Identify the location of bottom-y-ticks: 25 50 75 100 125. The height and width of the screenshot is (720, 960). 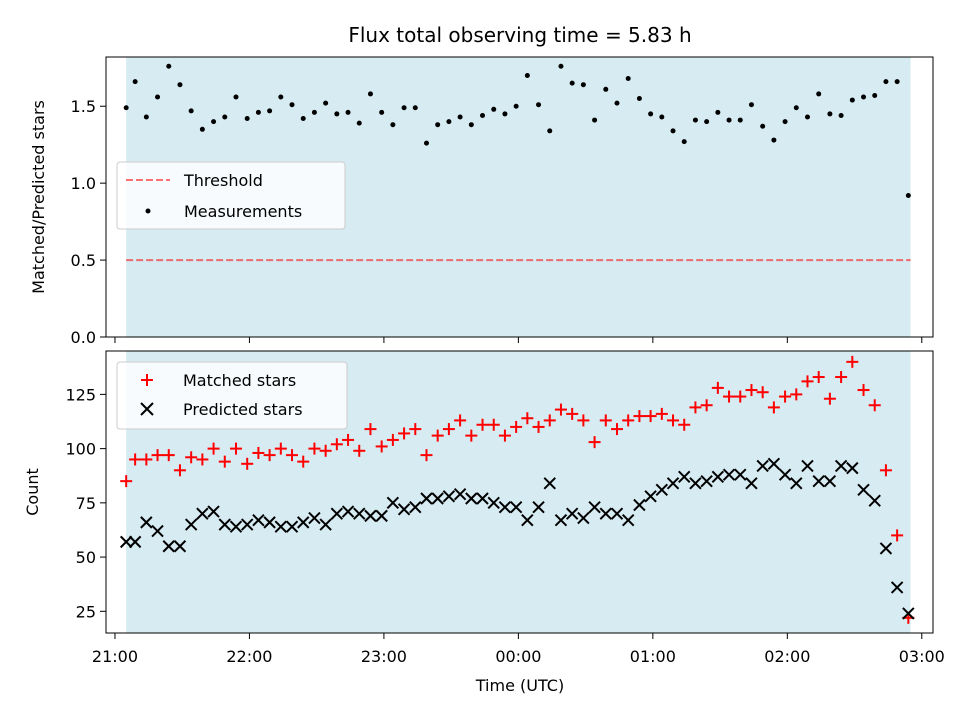
(85, 503).